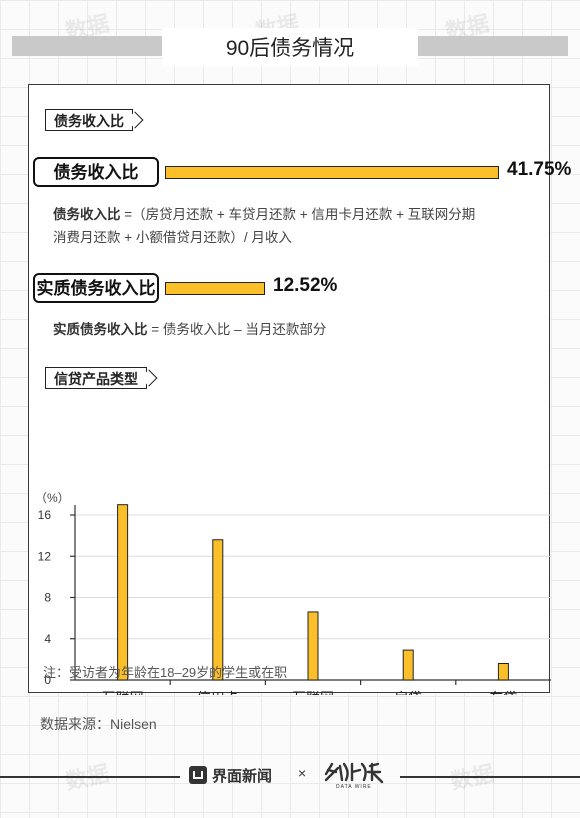 The image size is (580, 818). Describe the element at coordinates (237, 329) in the screenshot. I see `formula2-expression: = 债务收入比 – 当月还款部分` at that location.